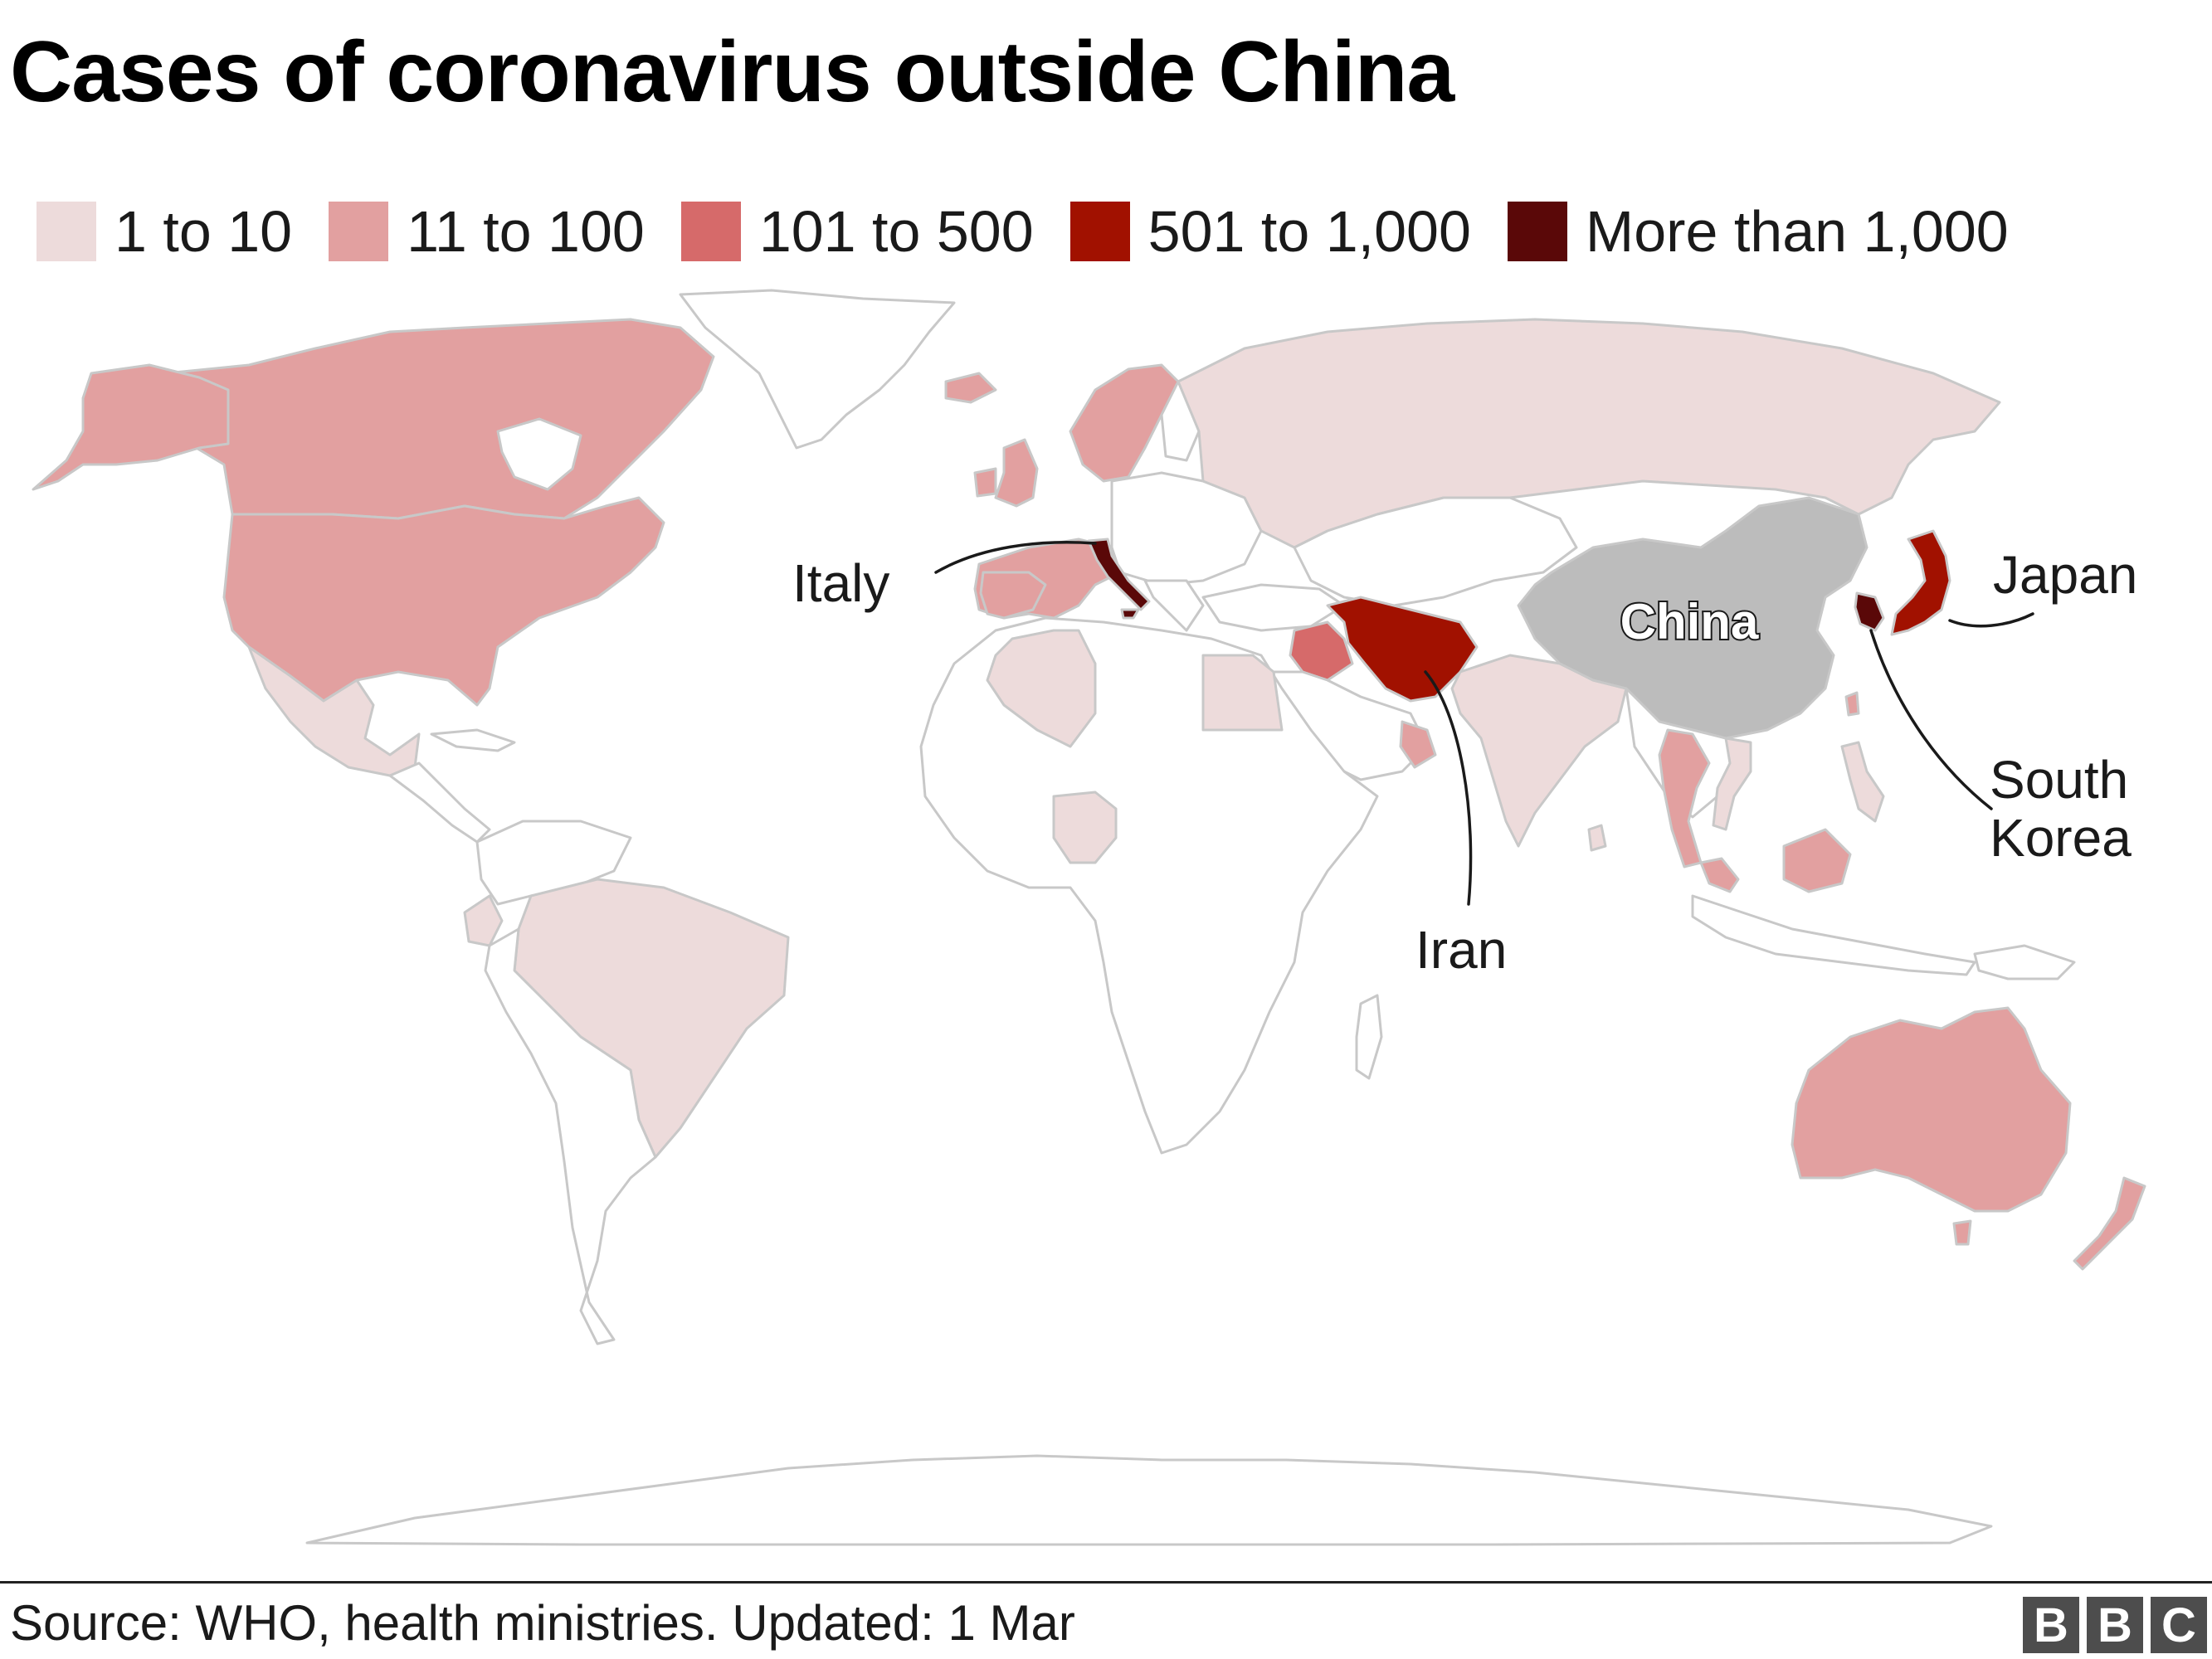 This screenshot has height=1659, width=2212. What do you see at coordinates (1015, 557) in the screenshot?
I see `callout-line-italy` at bounding box center [1015, 557].